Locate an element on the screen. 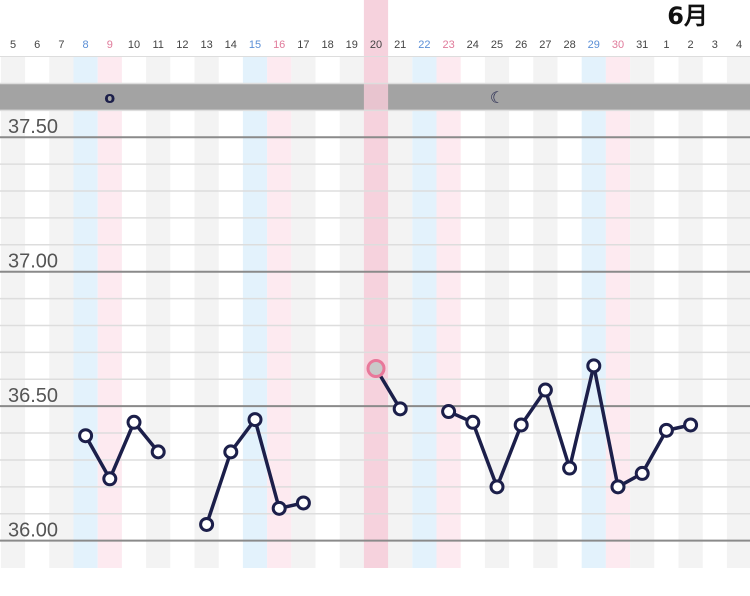 This screenshot has height=596, width=750. y-tick-label: 36.50 is located at coordinates (33, 396).